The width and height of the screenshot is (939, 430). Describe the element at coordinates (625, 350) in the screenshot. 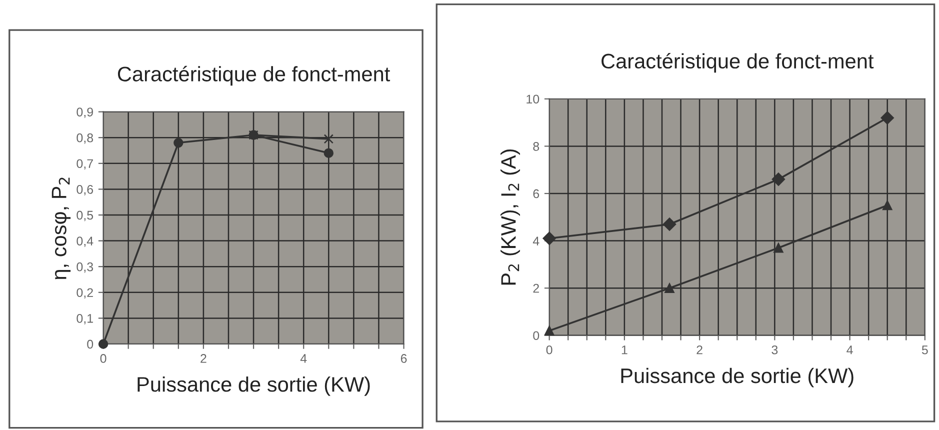

I see `x-tick-label: 1` at that location.